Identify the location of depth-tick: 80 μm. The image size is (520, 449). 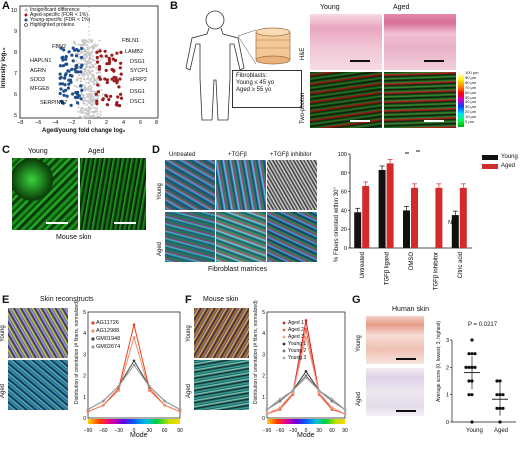
(471, 82).